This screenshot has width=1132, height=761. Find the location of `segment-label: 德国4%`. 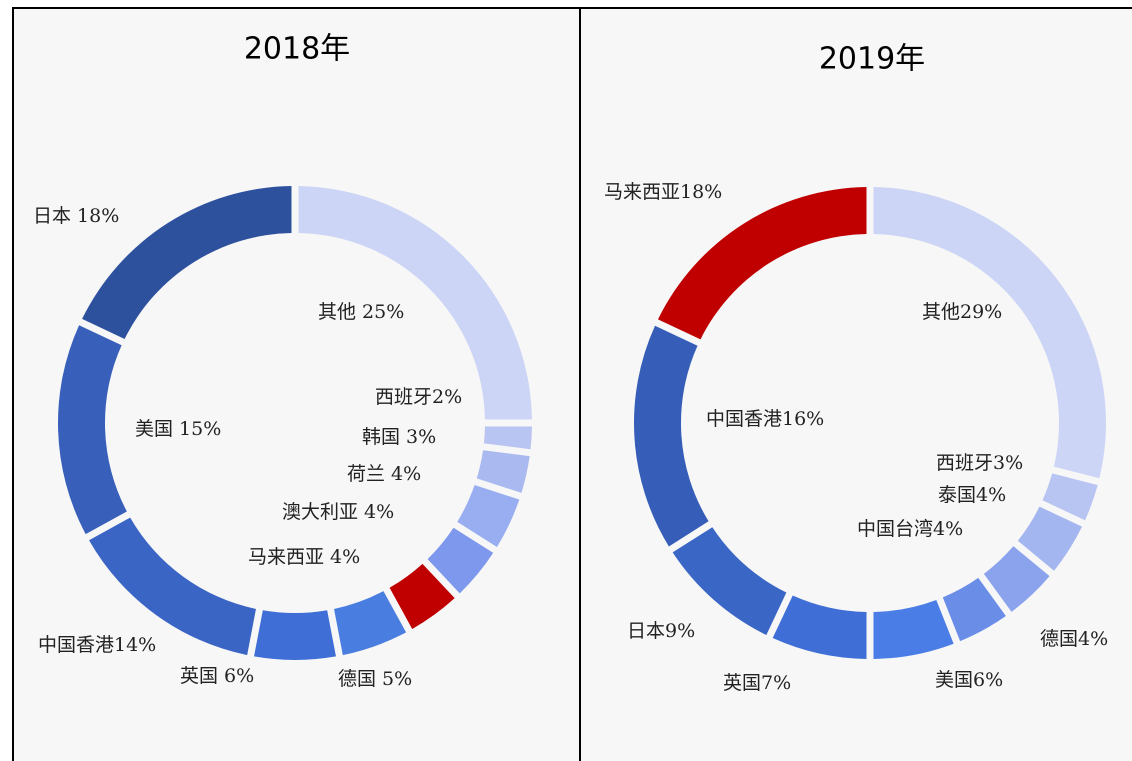

segment-label: 德国4% is located at coordinates (1074, 639).